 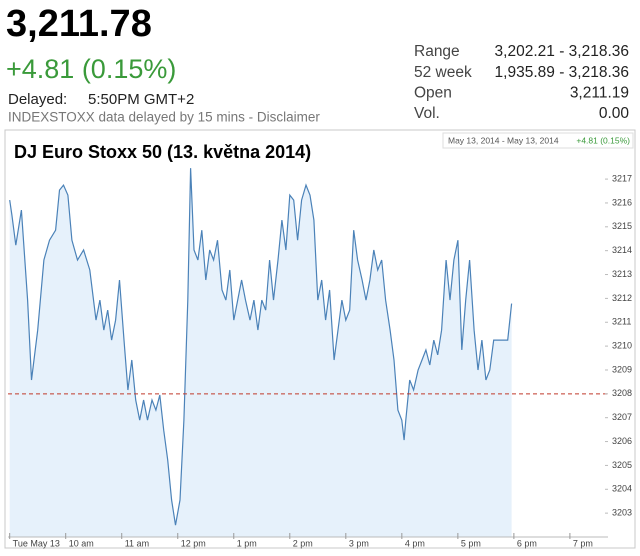 I want to click on stat-label: 52 week, so click(x=443, y=72).